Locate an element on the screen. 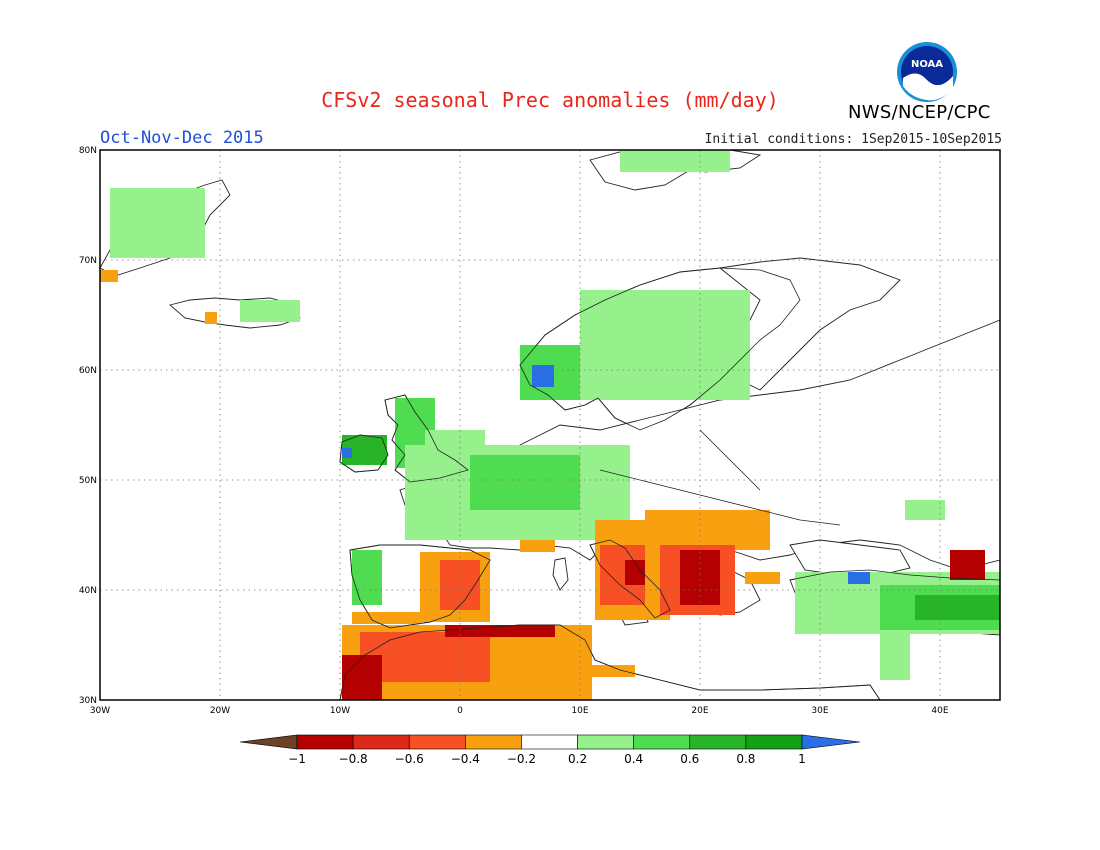 The width and height of the screenshot is (1100, 850). colorbar-tick-label: −0.4 is located at coordinates (465, 759).